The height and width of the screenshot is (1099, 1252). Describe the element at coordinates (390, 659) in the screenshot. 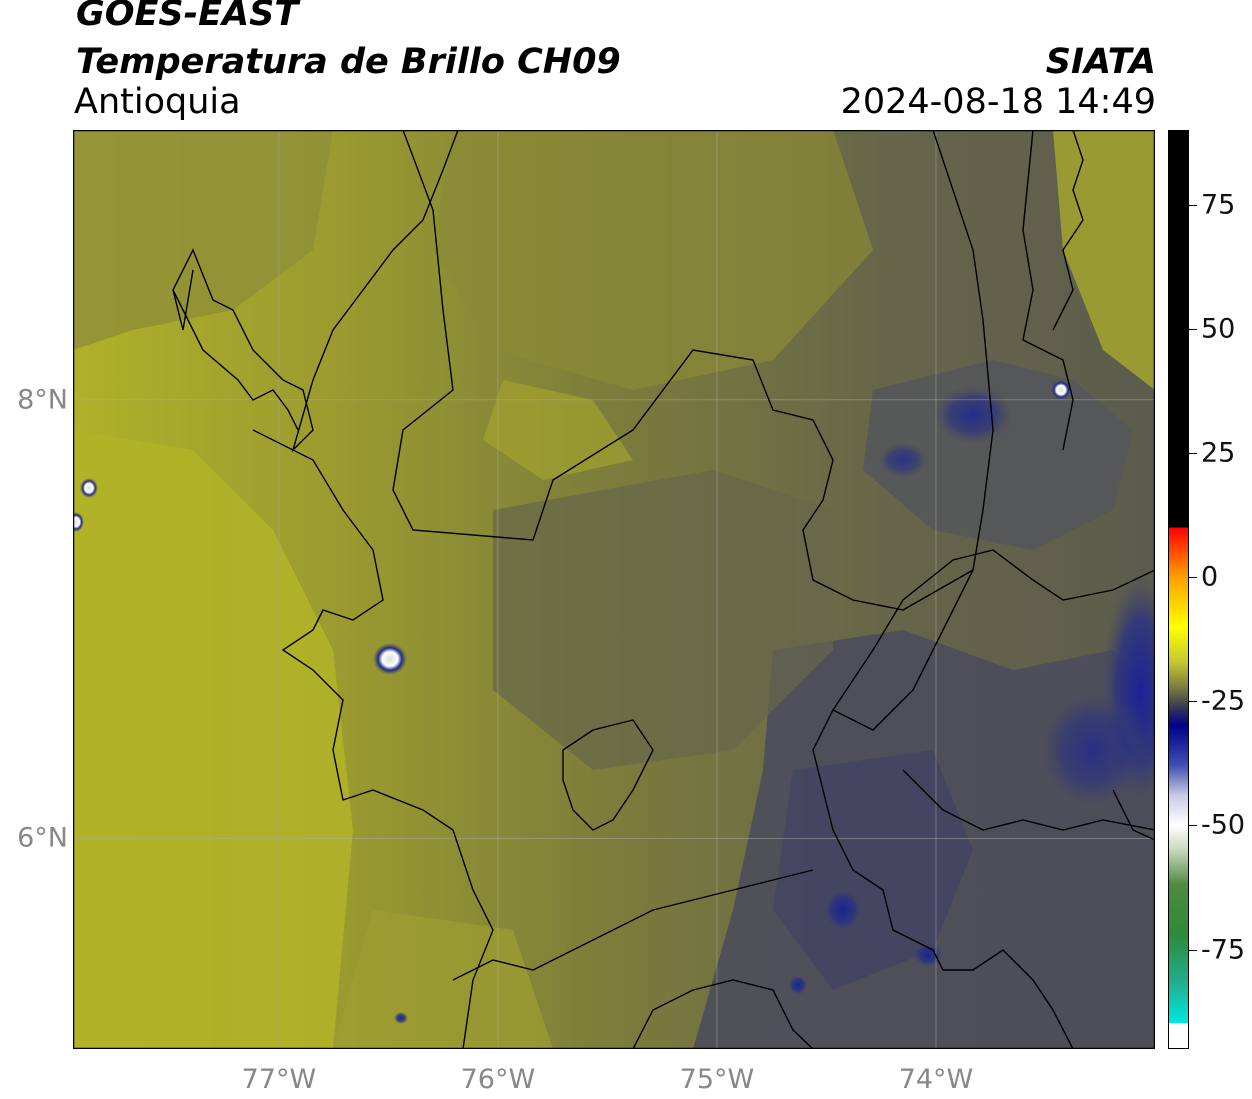

I see `cold-cell-center` at that location.